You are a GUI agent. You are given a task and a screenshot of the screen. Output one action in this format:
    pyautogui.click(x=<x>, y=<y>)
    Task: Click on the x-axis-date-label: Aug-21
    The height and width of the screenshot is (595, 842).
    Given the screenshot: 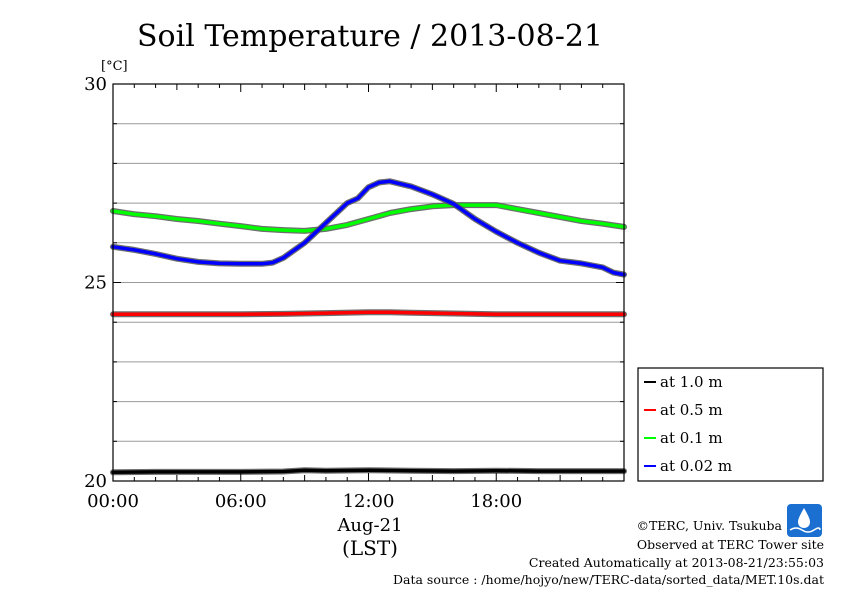 What is the action you would take?
    pyautogui.click(x=369, y=525)
    